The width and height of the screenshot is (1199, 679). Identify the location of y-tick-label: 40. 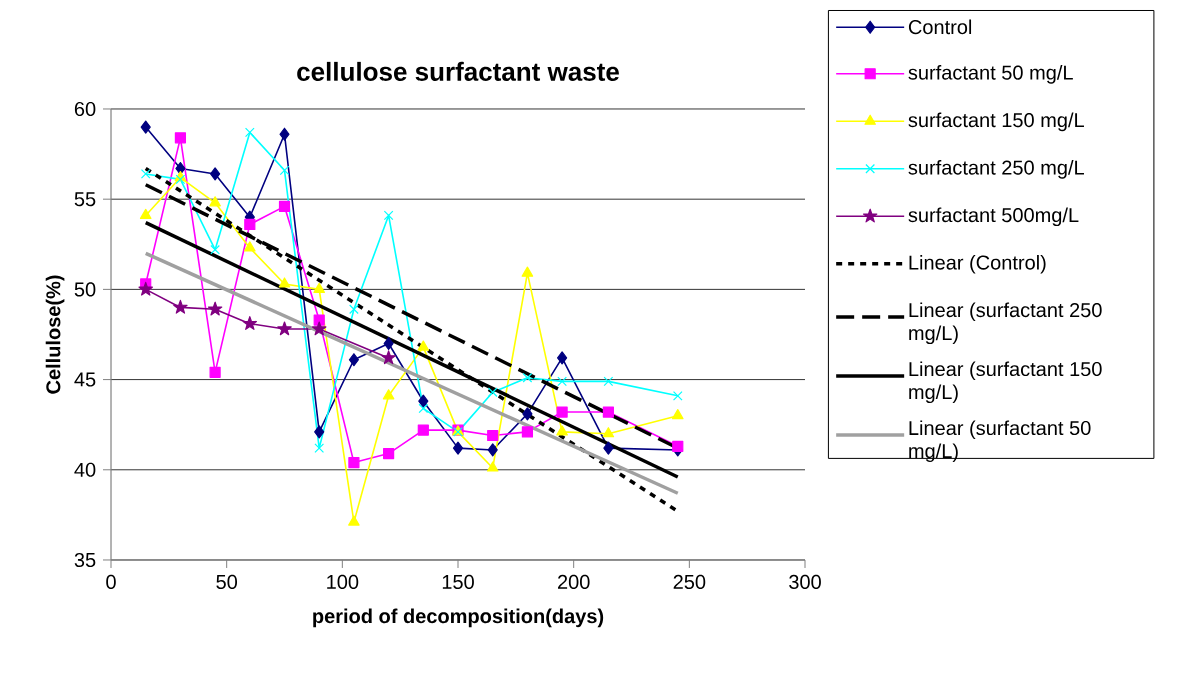
(85, 469).